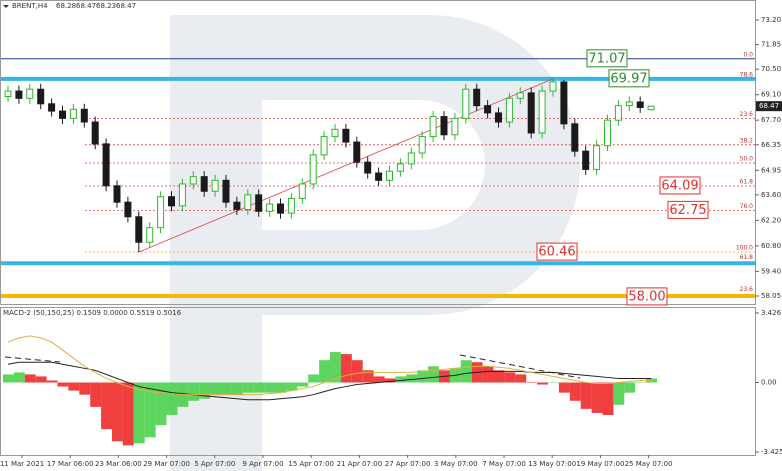 The image size is (782, 471). I want to click on price-box-label: 71.07, so click(606, 58).